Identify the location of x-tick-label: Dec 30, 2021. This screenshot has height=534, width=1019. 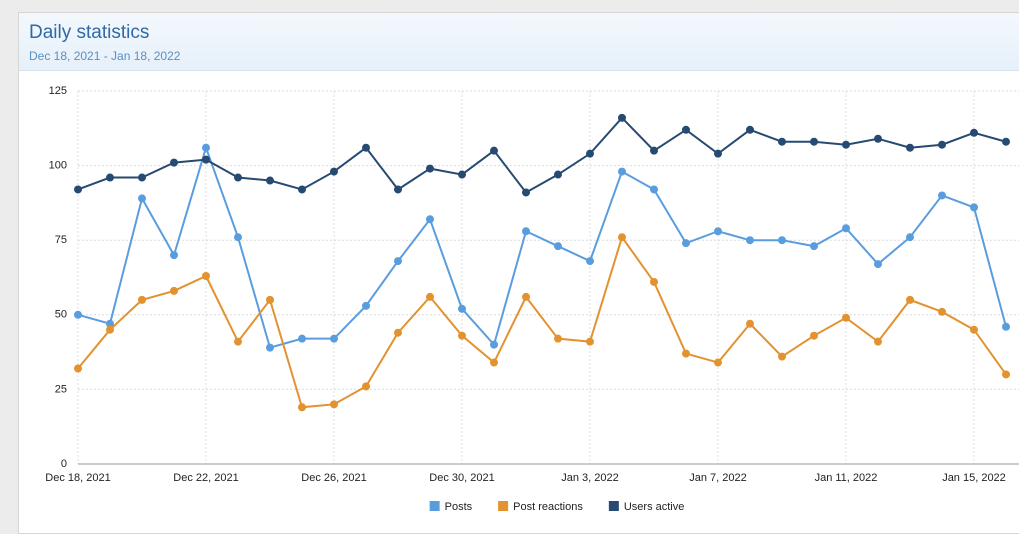
(461, 478).